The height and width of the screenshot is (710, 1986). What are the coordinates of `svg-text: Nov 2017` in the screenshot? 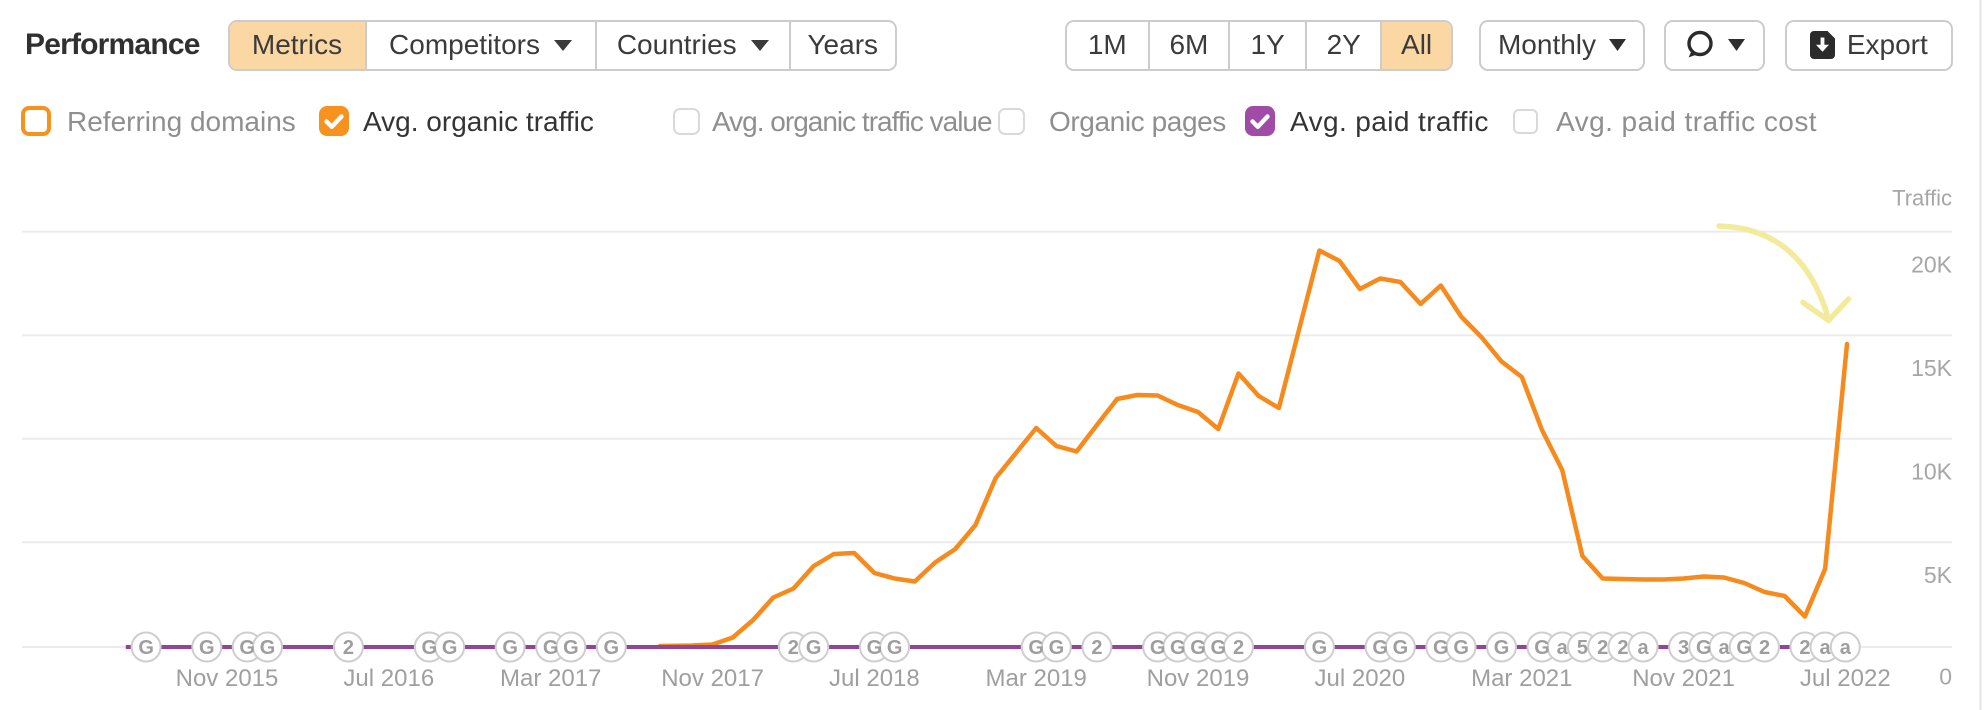 It's located at (712, 678).